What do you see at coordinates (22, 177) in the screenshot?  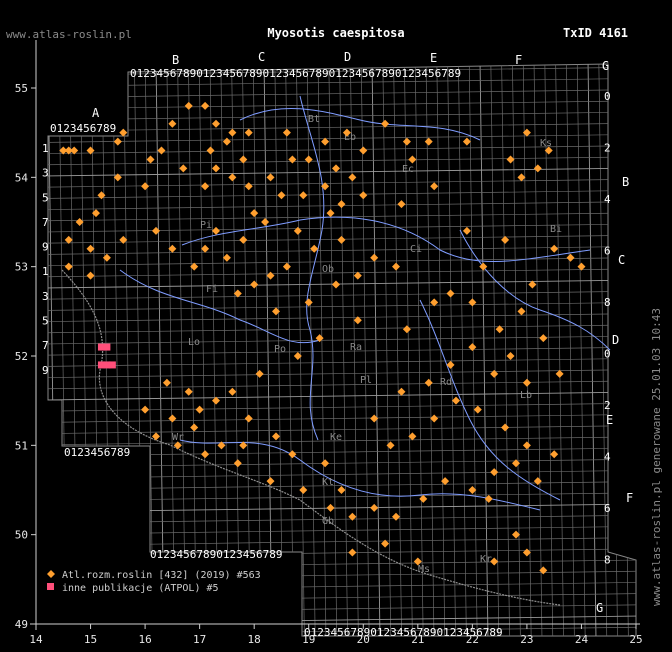 I see `y-tick-label: 54` at bounding box center [22, 177].